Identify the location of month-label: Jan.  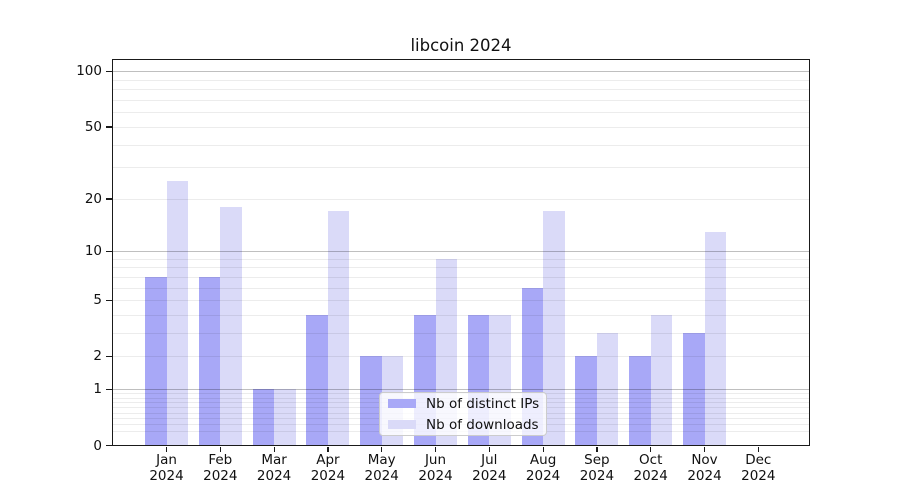
(166, 460).